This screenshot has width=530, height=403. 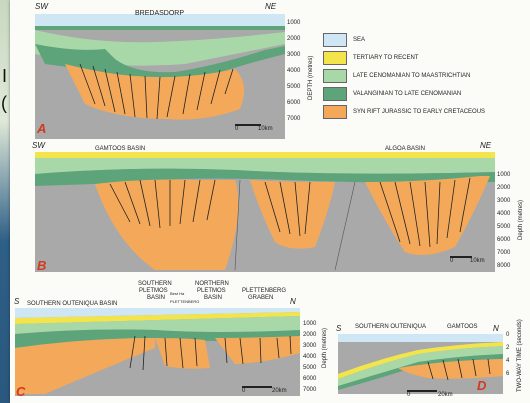 What do you see at coordinates (452, 261) in the screenshot?
I see `section-b-scale-0: 0` at bounding box center [452, 261].